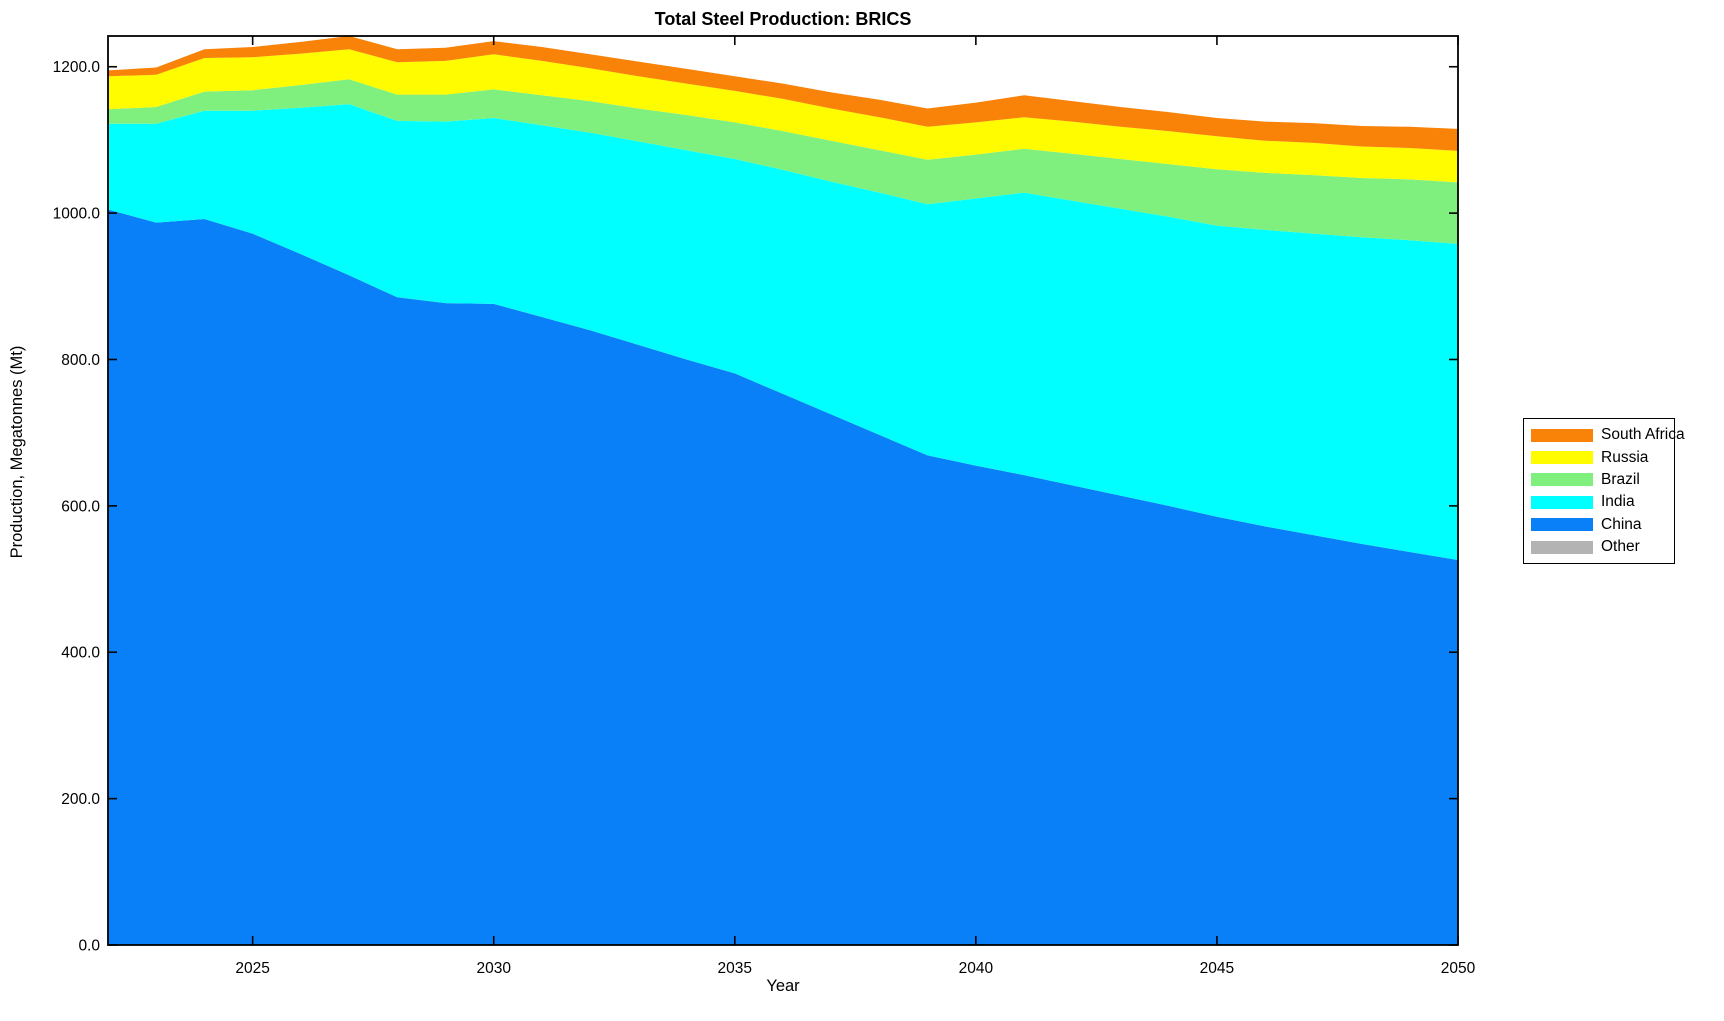 The height and width of the screenshot is (1021, 1724). Describe the element at coordinates (1620, 547) in the screenshot. I see `legend-label: Other` at that location.